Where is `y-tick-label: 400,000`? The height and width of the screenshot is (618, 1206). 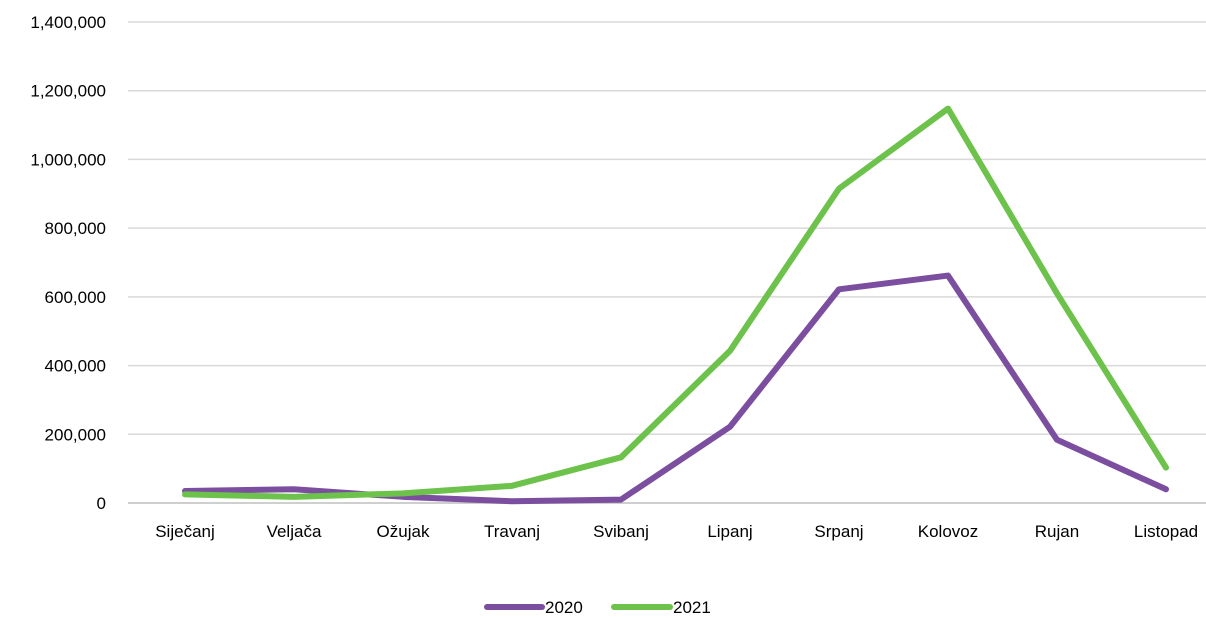
y-tick-label: 400,000 is located at coordinates (75, 366).